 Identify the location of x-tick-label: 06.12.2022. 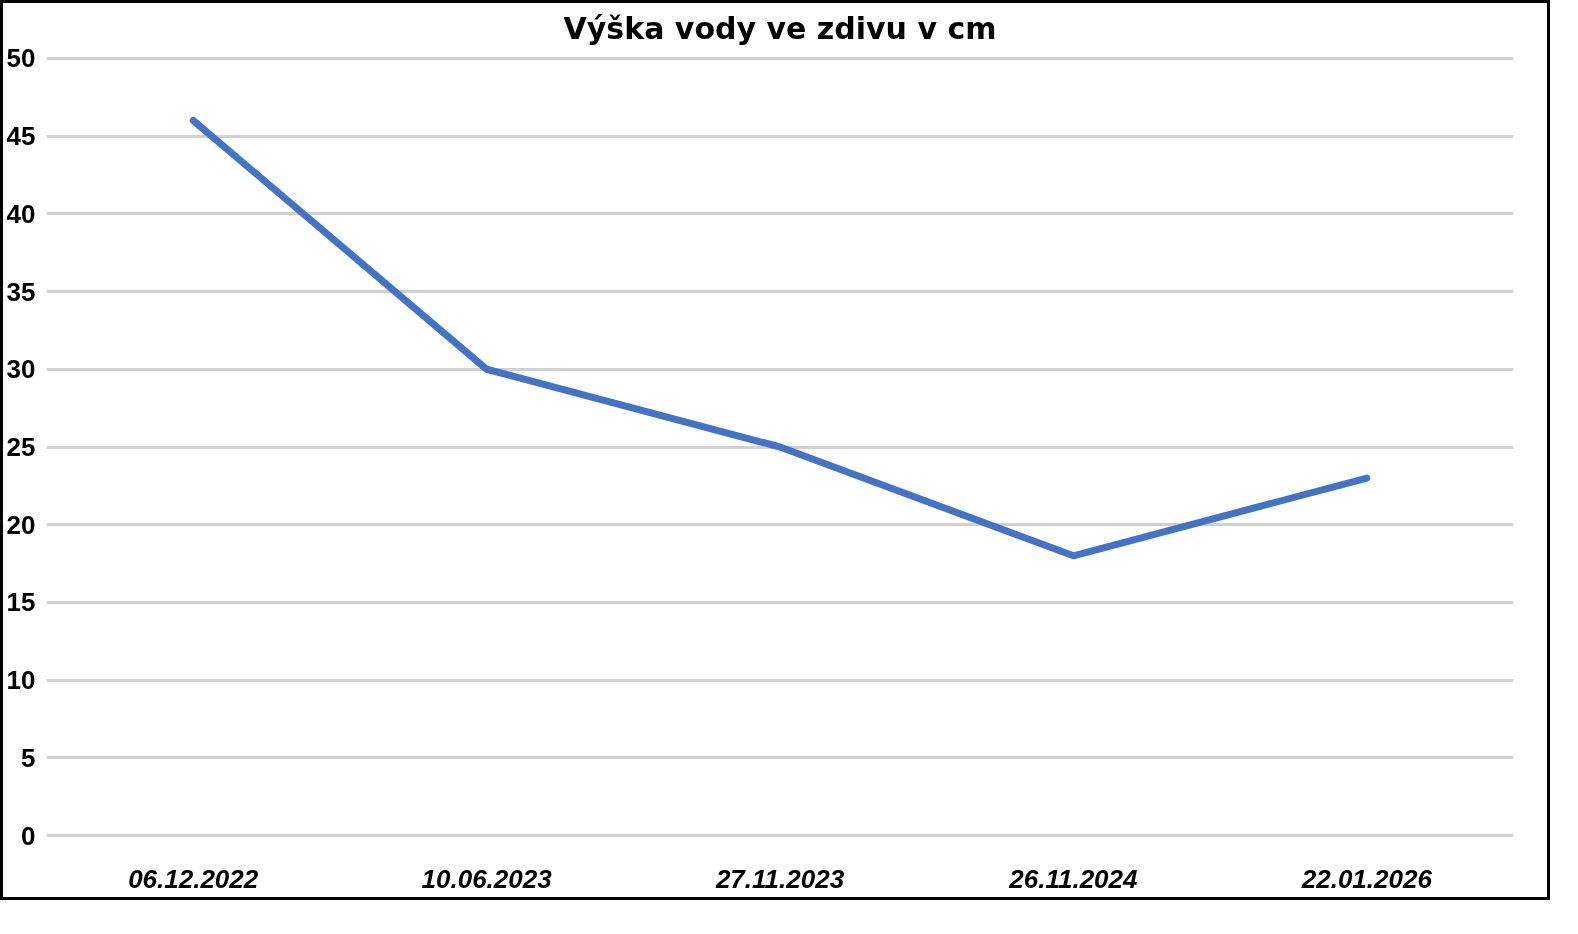
(193, 878).